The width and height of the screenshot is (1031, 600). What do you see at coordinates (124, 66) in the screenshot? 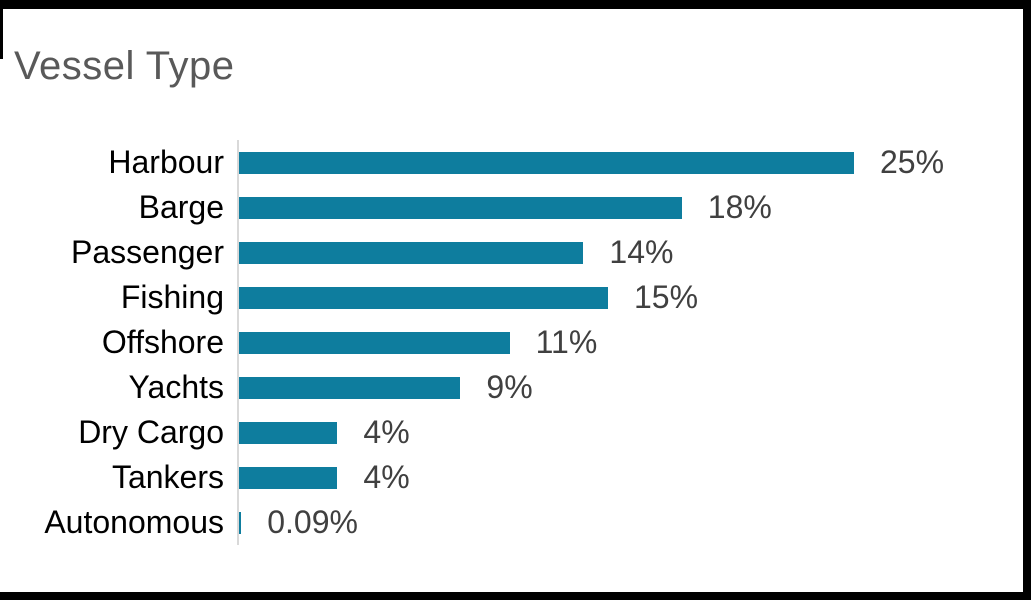
I see `chart-title: Vessel Type` at bounding box center [124, 66].